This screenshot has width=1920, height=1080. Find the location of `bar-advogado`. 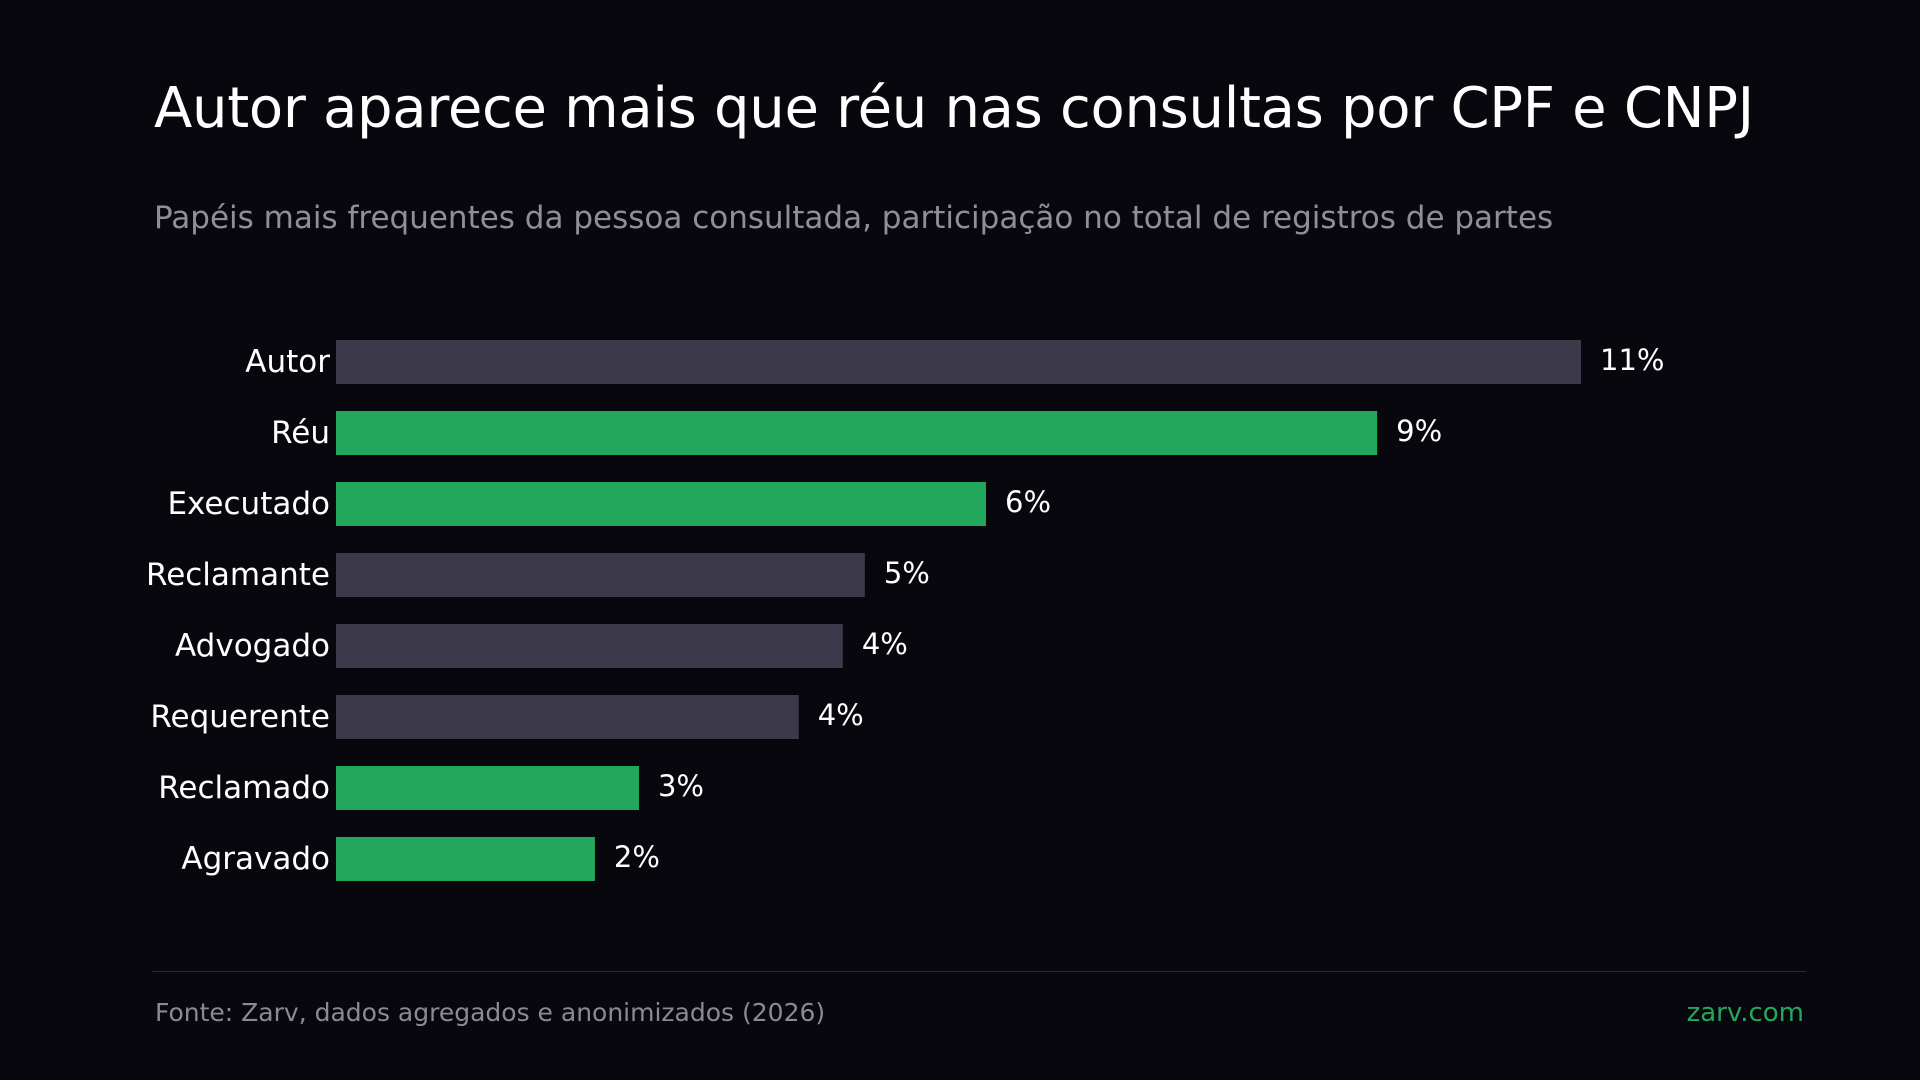

bar-advogado is located at coordinates (589, 646).